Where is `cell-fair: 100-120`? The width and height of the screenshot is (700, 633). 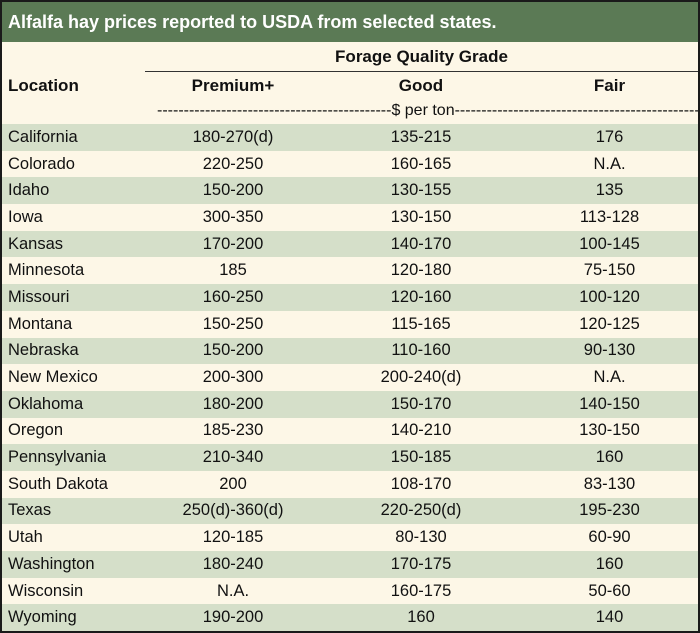 cell-fair: 100-120 is located at coordinates (609, 296).